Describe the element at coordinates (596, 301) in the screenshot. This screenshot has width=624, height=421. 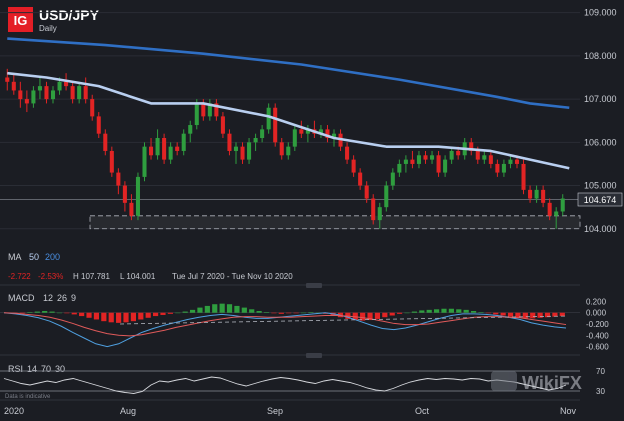
I see `macd-tick-label: 0.200` at that location.